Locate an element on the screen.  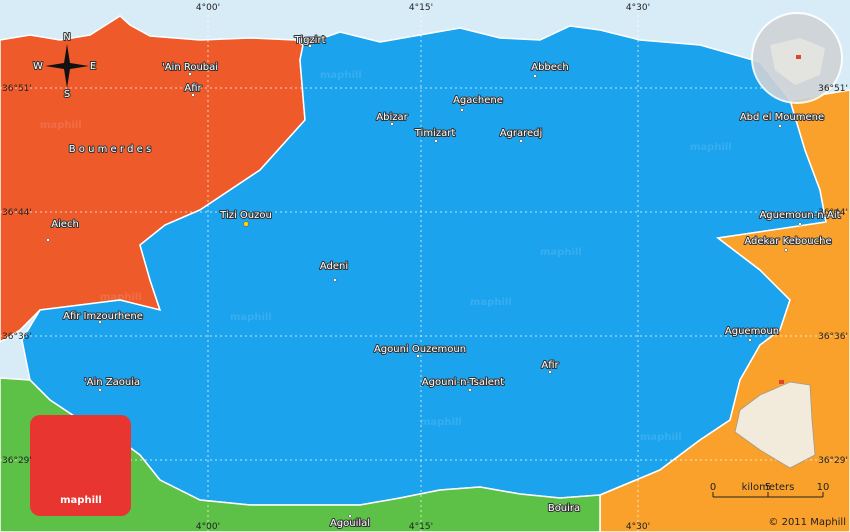
place-label: Tizi Ouzou is located at coordinates (245, 215).